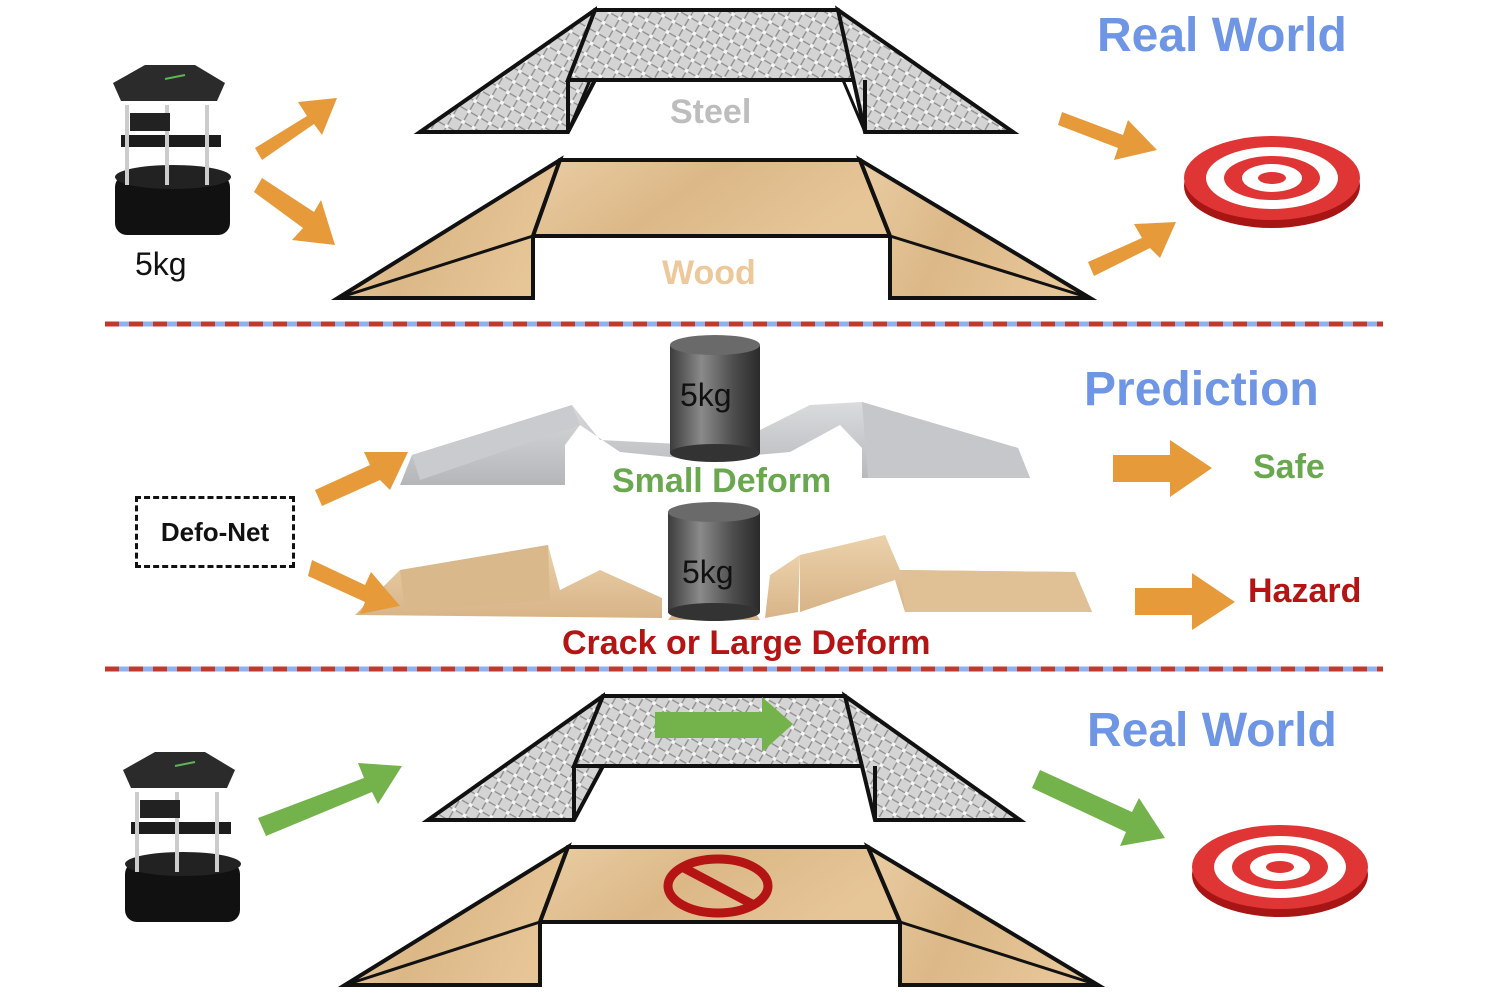 The width and height of the screenshot is (1500, 1000). What do you see at coordinates (724, 724) in the screenshot?
I see `arrow-across-steel` at bounding box center [724, 724].